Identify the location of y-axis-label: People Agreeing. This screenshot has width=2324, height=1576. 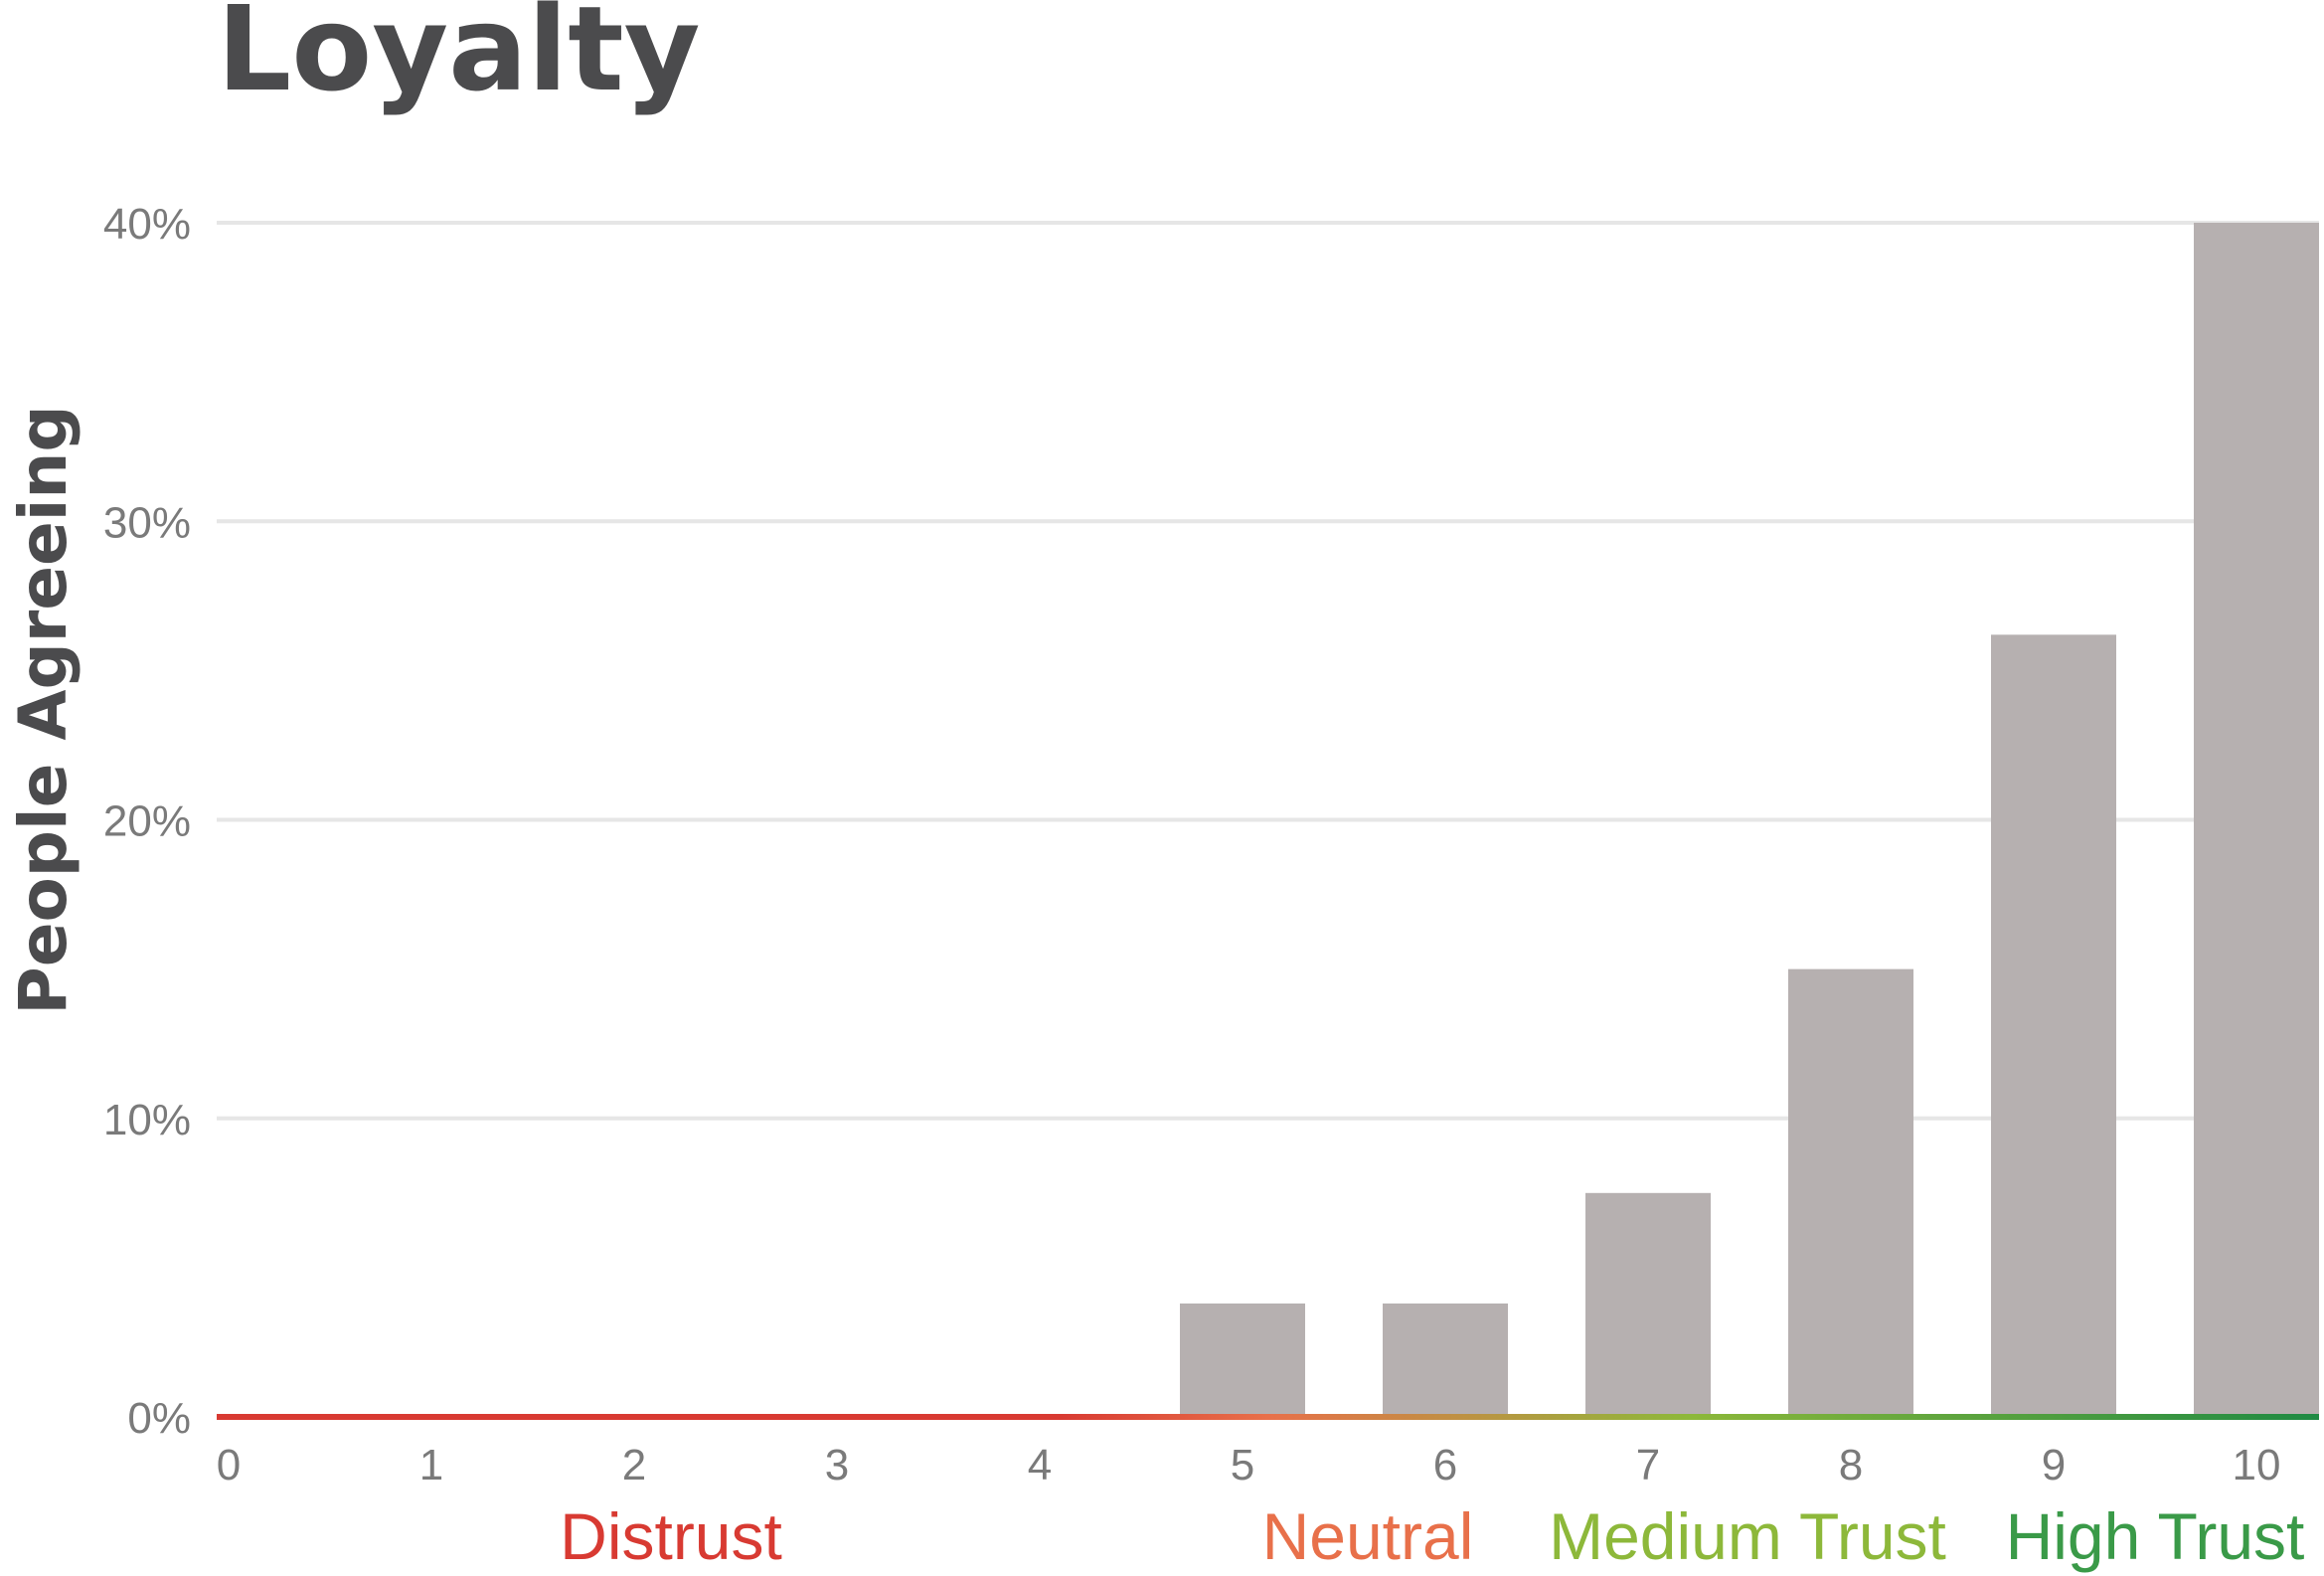
(43, 709).